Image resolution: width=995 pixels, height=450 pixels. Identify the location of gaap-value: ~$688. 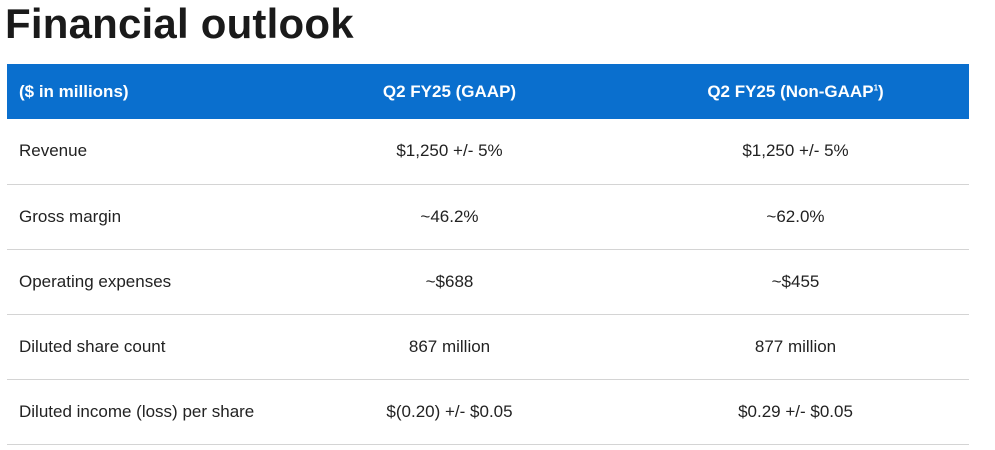
(449, 282).